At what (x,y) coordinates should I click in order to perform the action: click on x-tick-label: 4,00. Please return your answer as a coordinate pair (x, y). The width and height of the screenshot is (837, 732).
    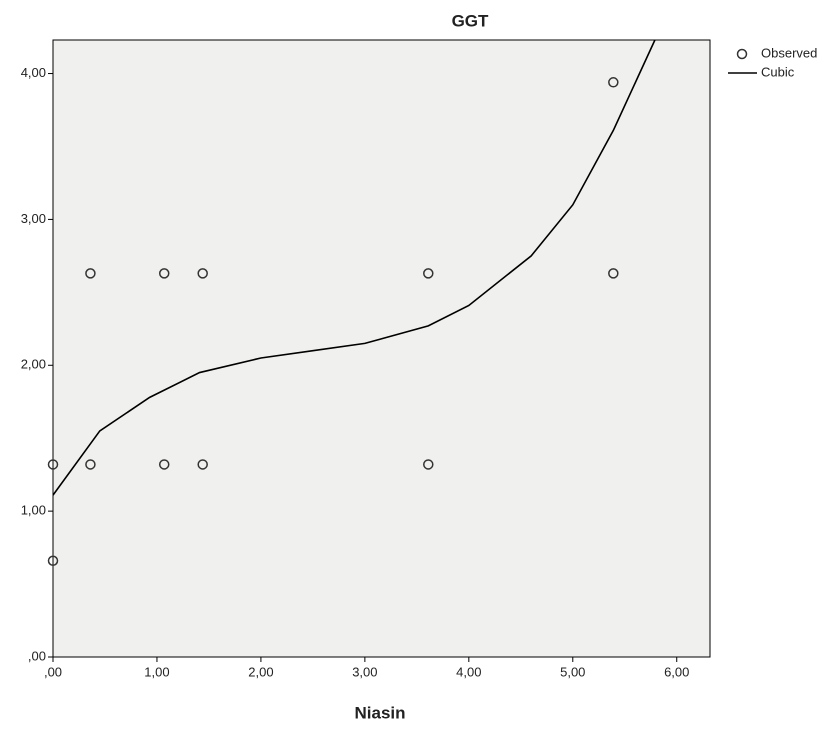
    Looking at the image, I should click on (468, 671).